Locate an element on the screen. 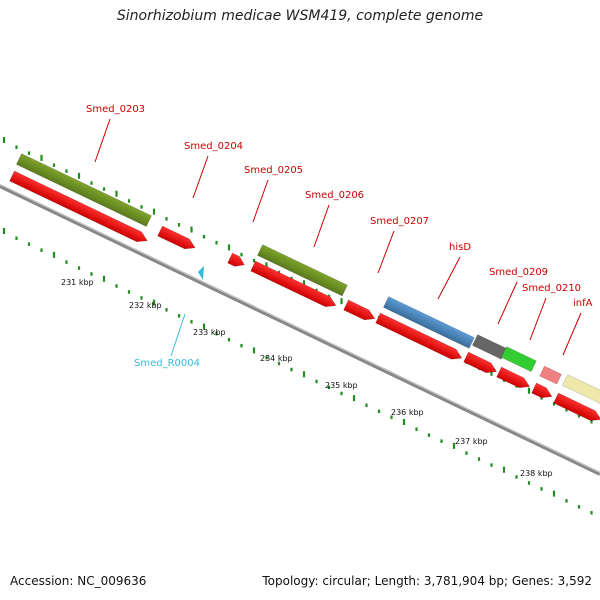  cds-smed-0209-shape is located at coordinates (480, 362).